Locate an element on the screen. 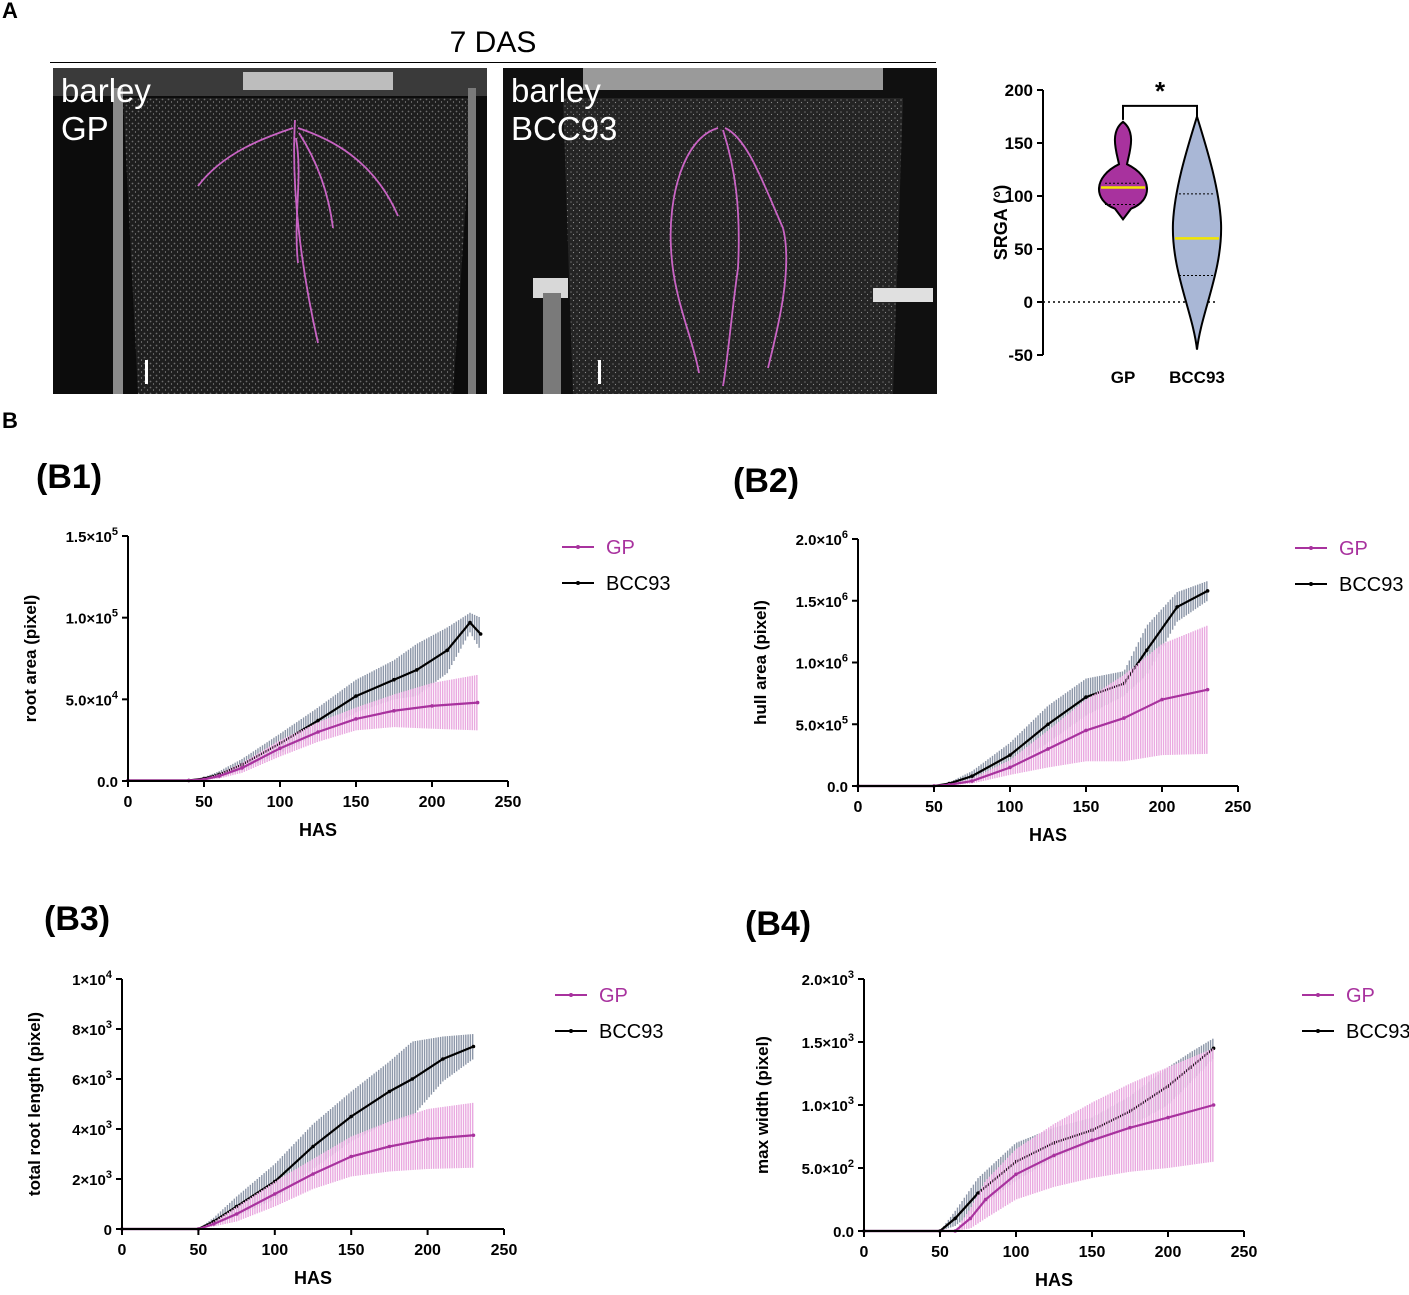  panel-a-letter: A is located at coordinates (10, 11).